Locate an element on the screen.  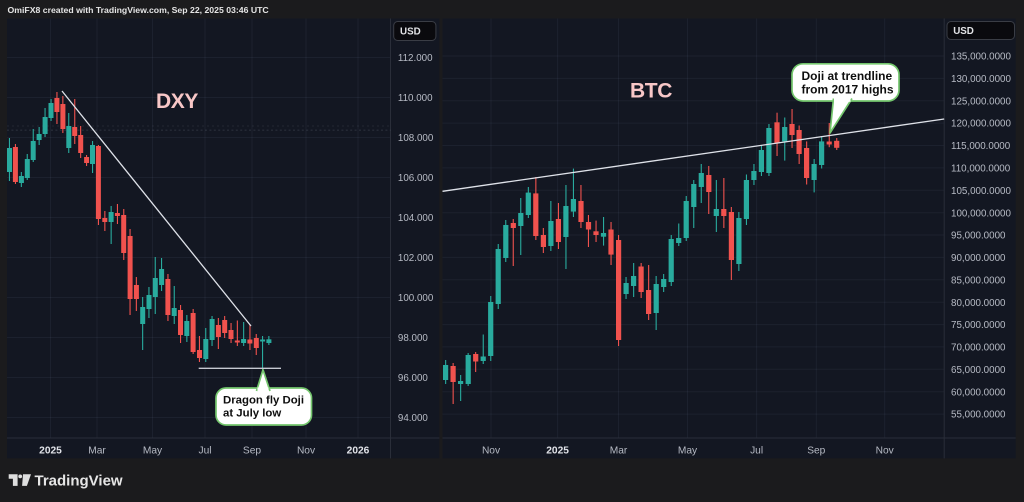
svg-text: 112.000 is located at coordinates (415, 58).